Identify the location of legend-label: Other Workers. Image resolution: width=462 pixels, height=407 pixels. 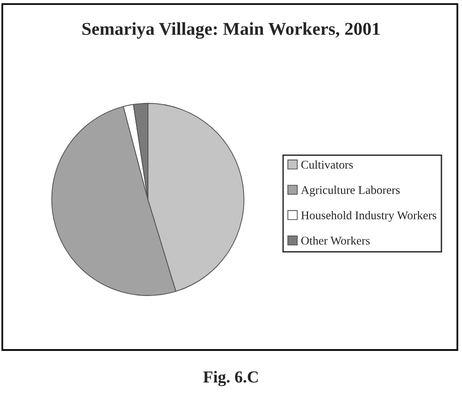
(335, 240).